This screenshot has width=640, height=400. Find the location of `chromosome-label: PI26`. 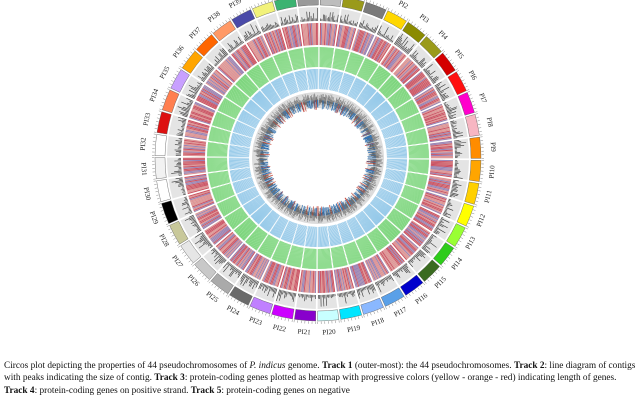

chromosome-label: PI26 is located at coordinates (193, 280).